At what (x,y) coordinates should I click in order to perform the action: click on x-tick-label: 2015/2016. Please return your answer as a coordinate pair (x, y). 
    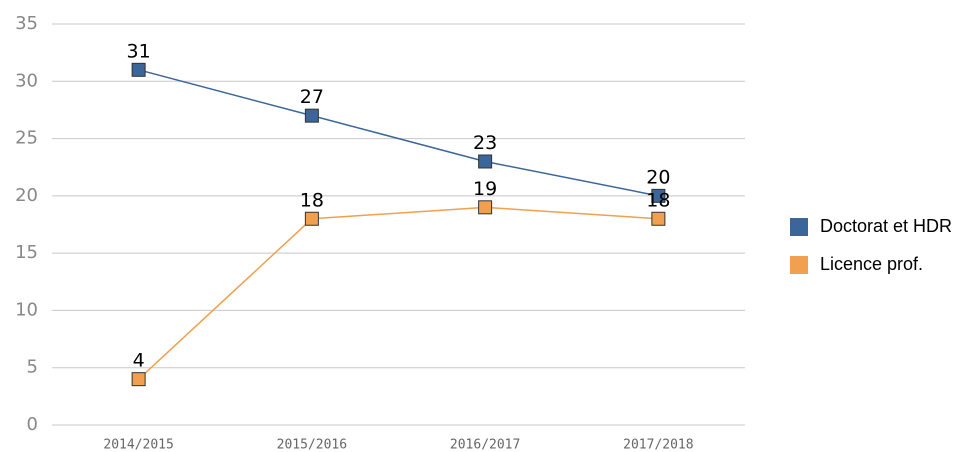
    Looking at the image, I should click on (312, 445).